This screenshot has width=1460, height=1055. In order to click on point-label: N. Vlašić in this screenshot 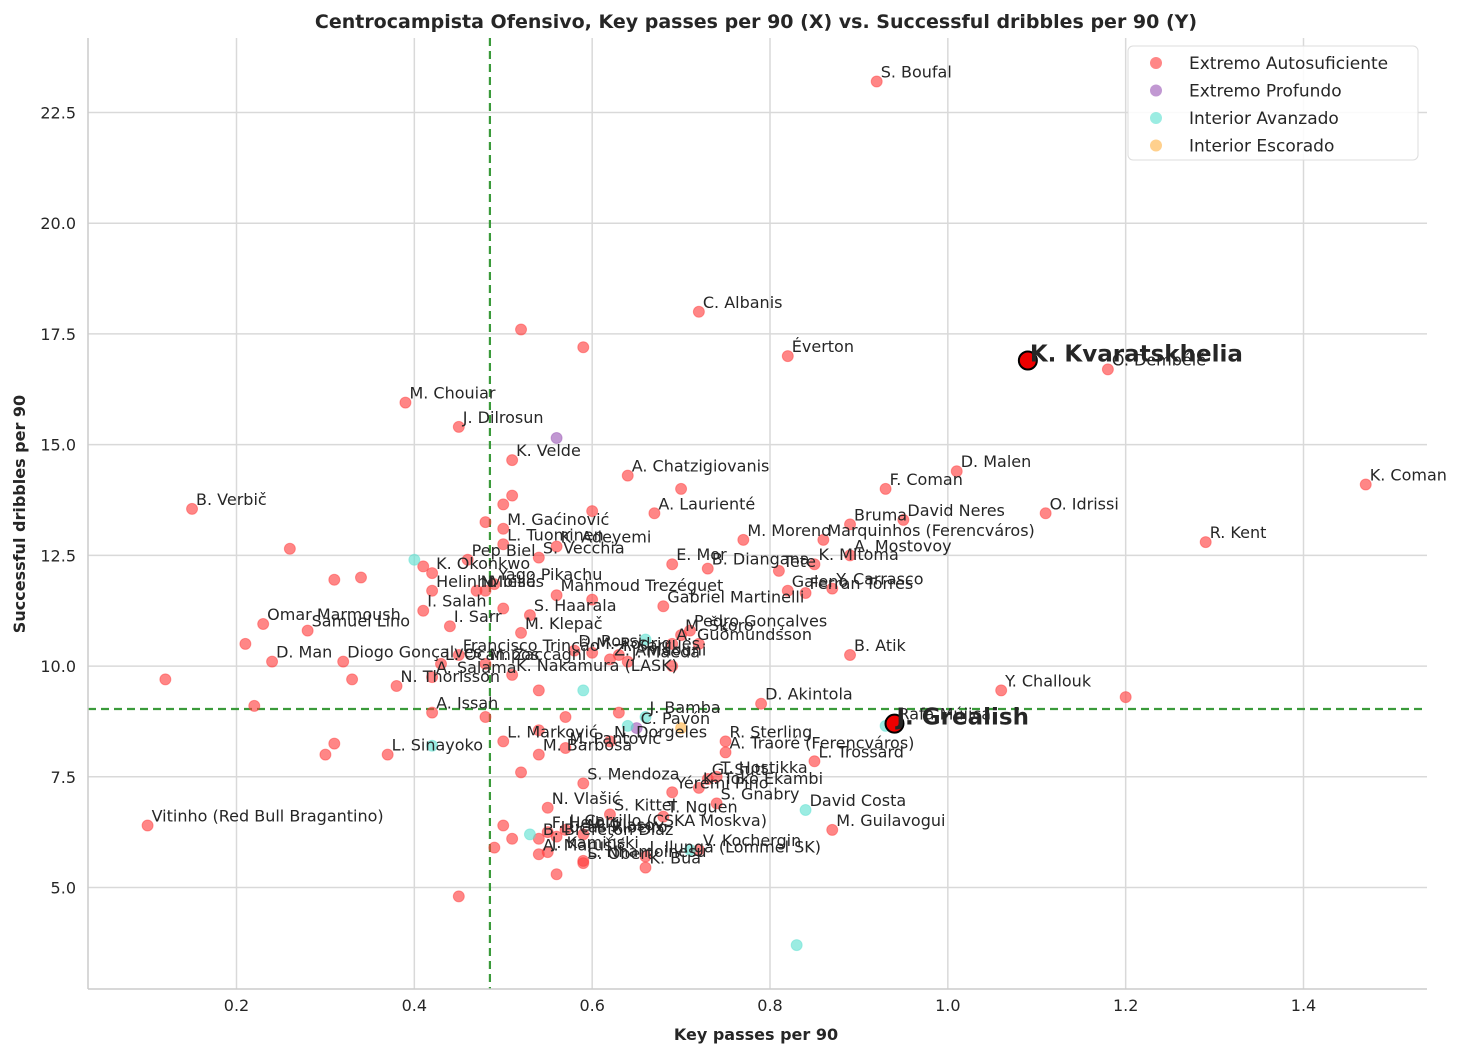, I will do `click(586, 798)`.